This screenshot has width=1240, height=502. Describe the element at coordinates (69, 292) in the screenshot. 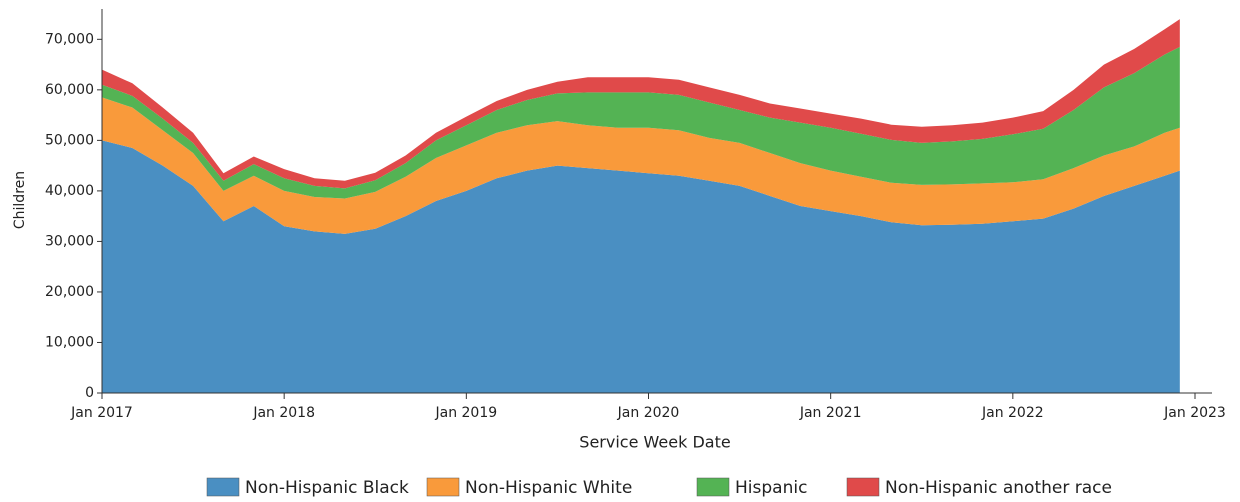

I see `y-tick-label: 20,000` at that location.